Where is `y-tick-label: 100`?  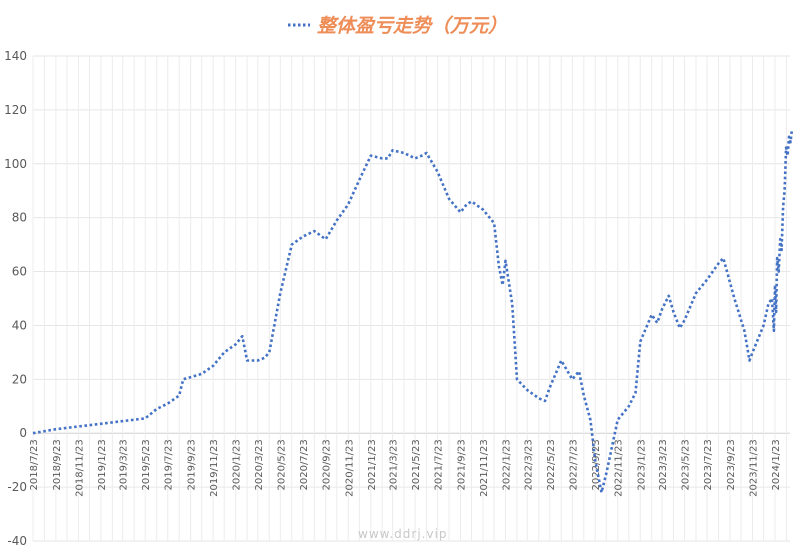 y-tick-label: 100 is located at coordinates (15, 164).